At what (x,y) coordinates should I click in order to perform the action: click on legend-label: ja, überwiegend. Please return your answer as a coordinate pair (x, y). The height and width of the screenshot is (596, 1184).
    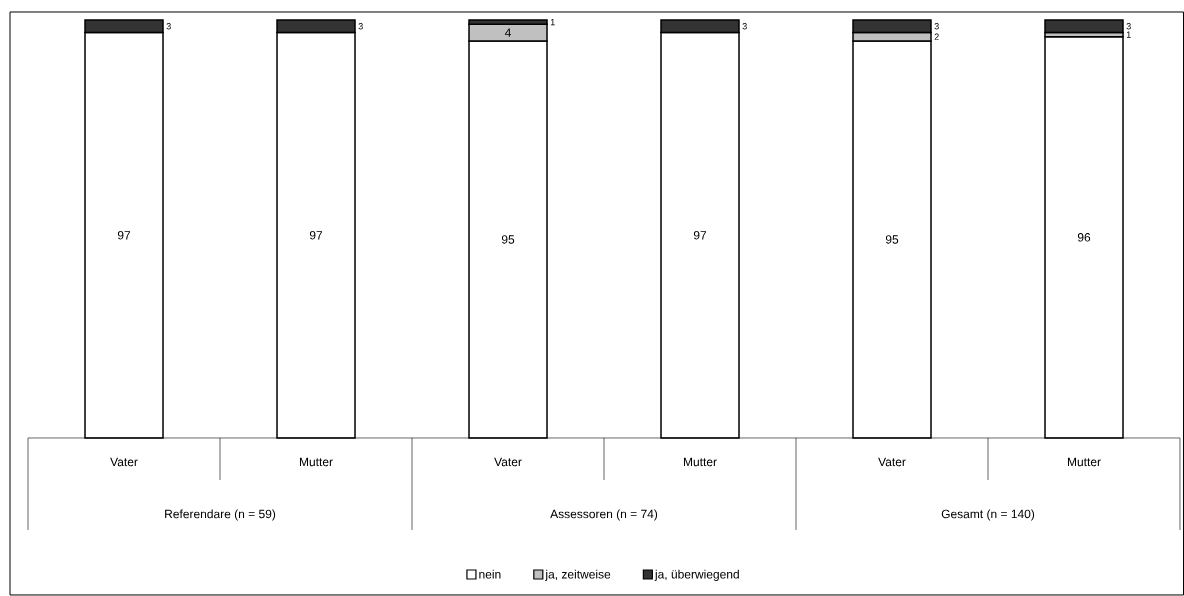
    Looking at the image, I should click on (696, 575).